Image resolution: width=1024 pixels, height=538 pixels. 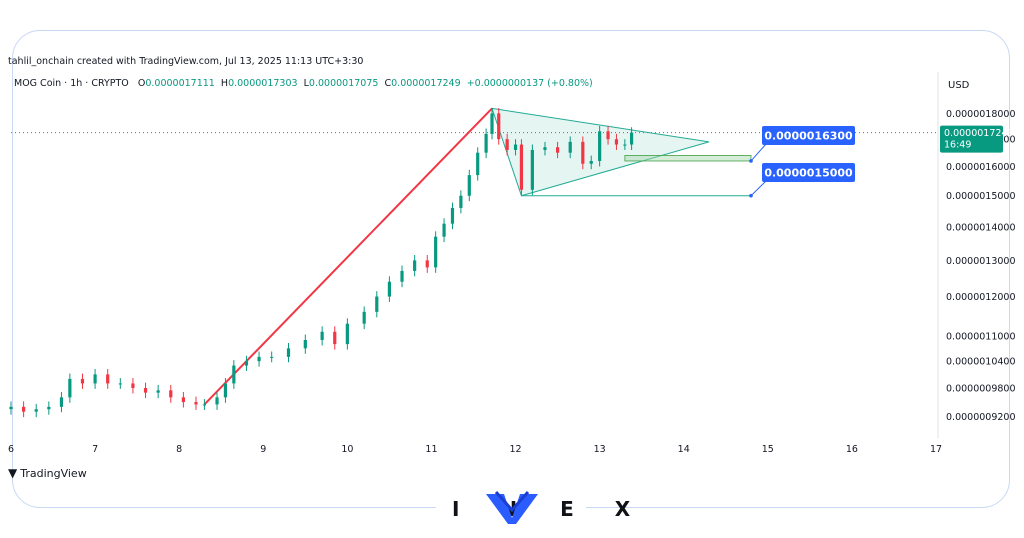 I want to click on target-label-leader, so click(x=758, y=152).